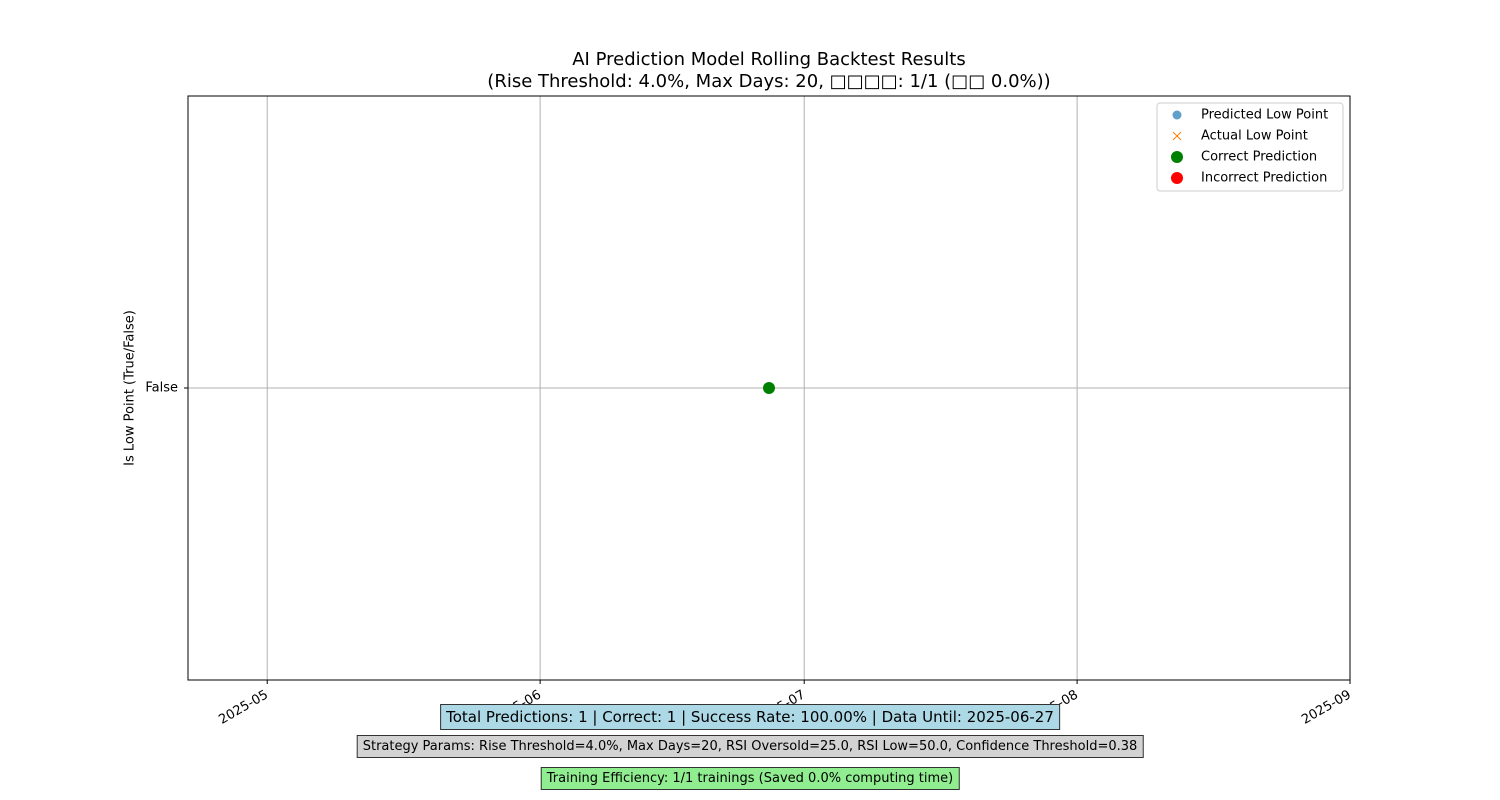 Image resolution: width=1500 pixels, height=800 pixels. Describe the element at coordinates (130, 388) in the screenshot. I see `y-axis-label: Is Low Point (True/False)` at that location.